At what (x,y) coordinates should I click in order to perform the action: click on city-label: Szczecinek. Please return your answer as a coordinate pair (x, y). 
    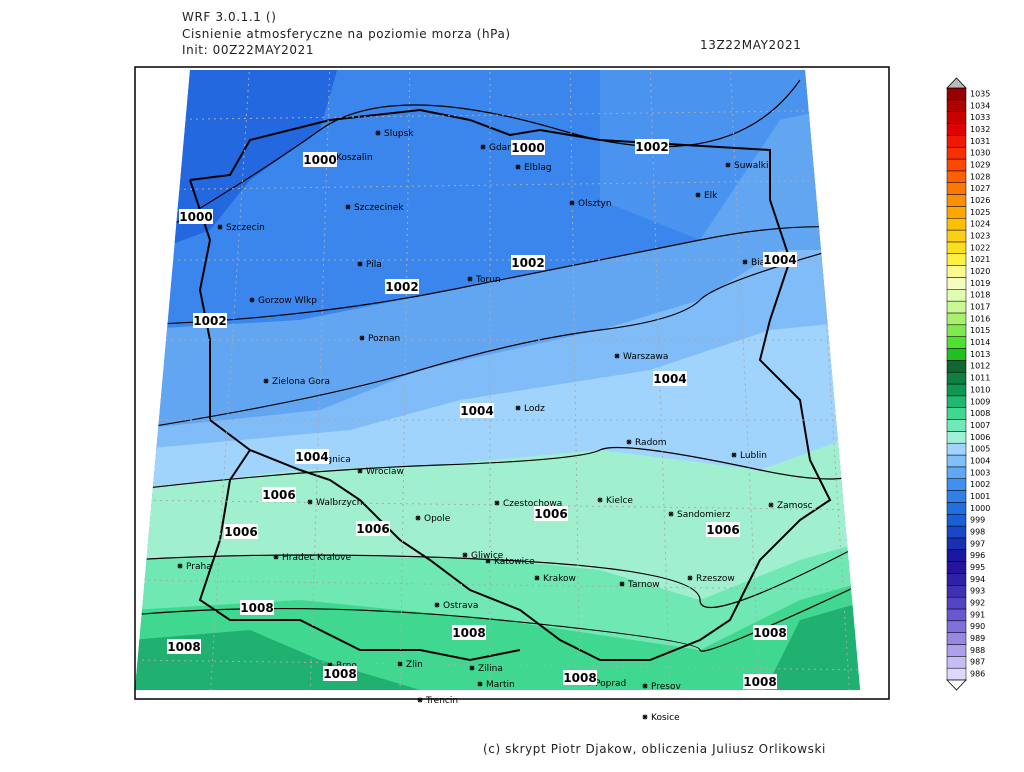
    Looking at the image, I should click on (379, 208).